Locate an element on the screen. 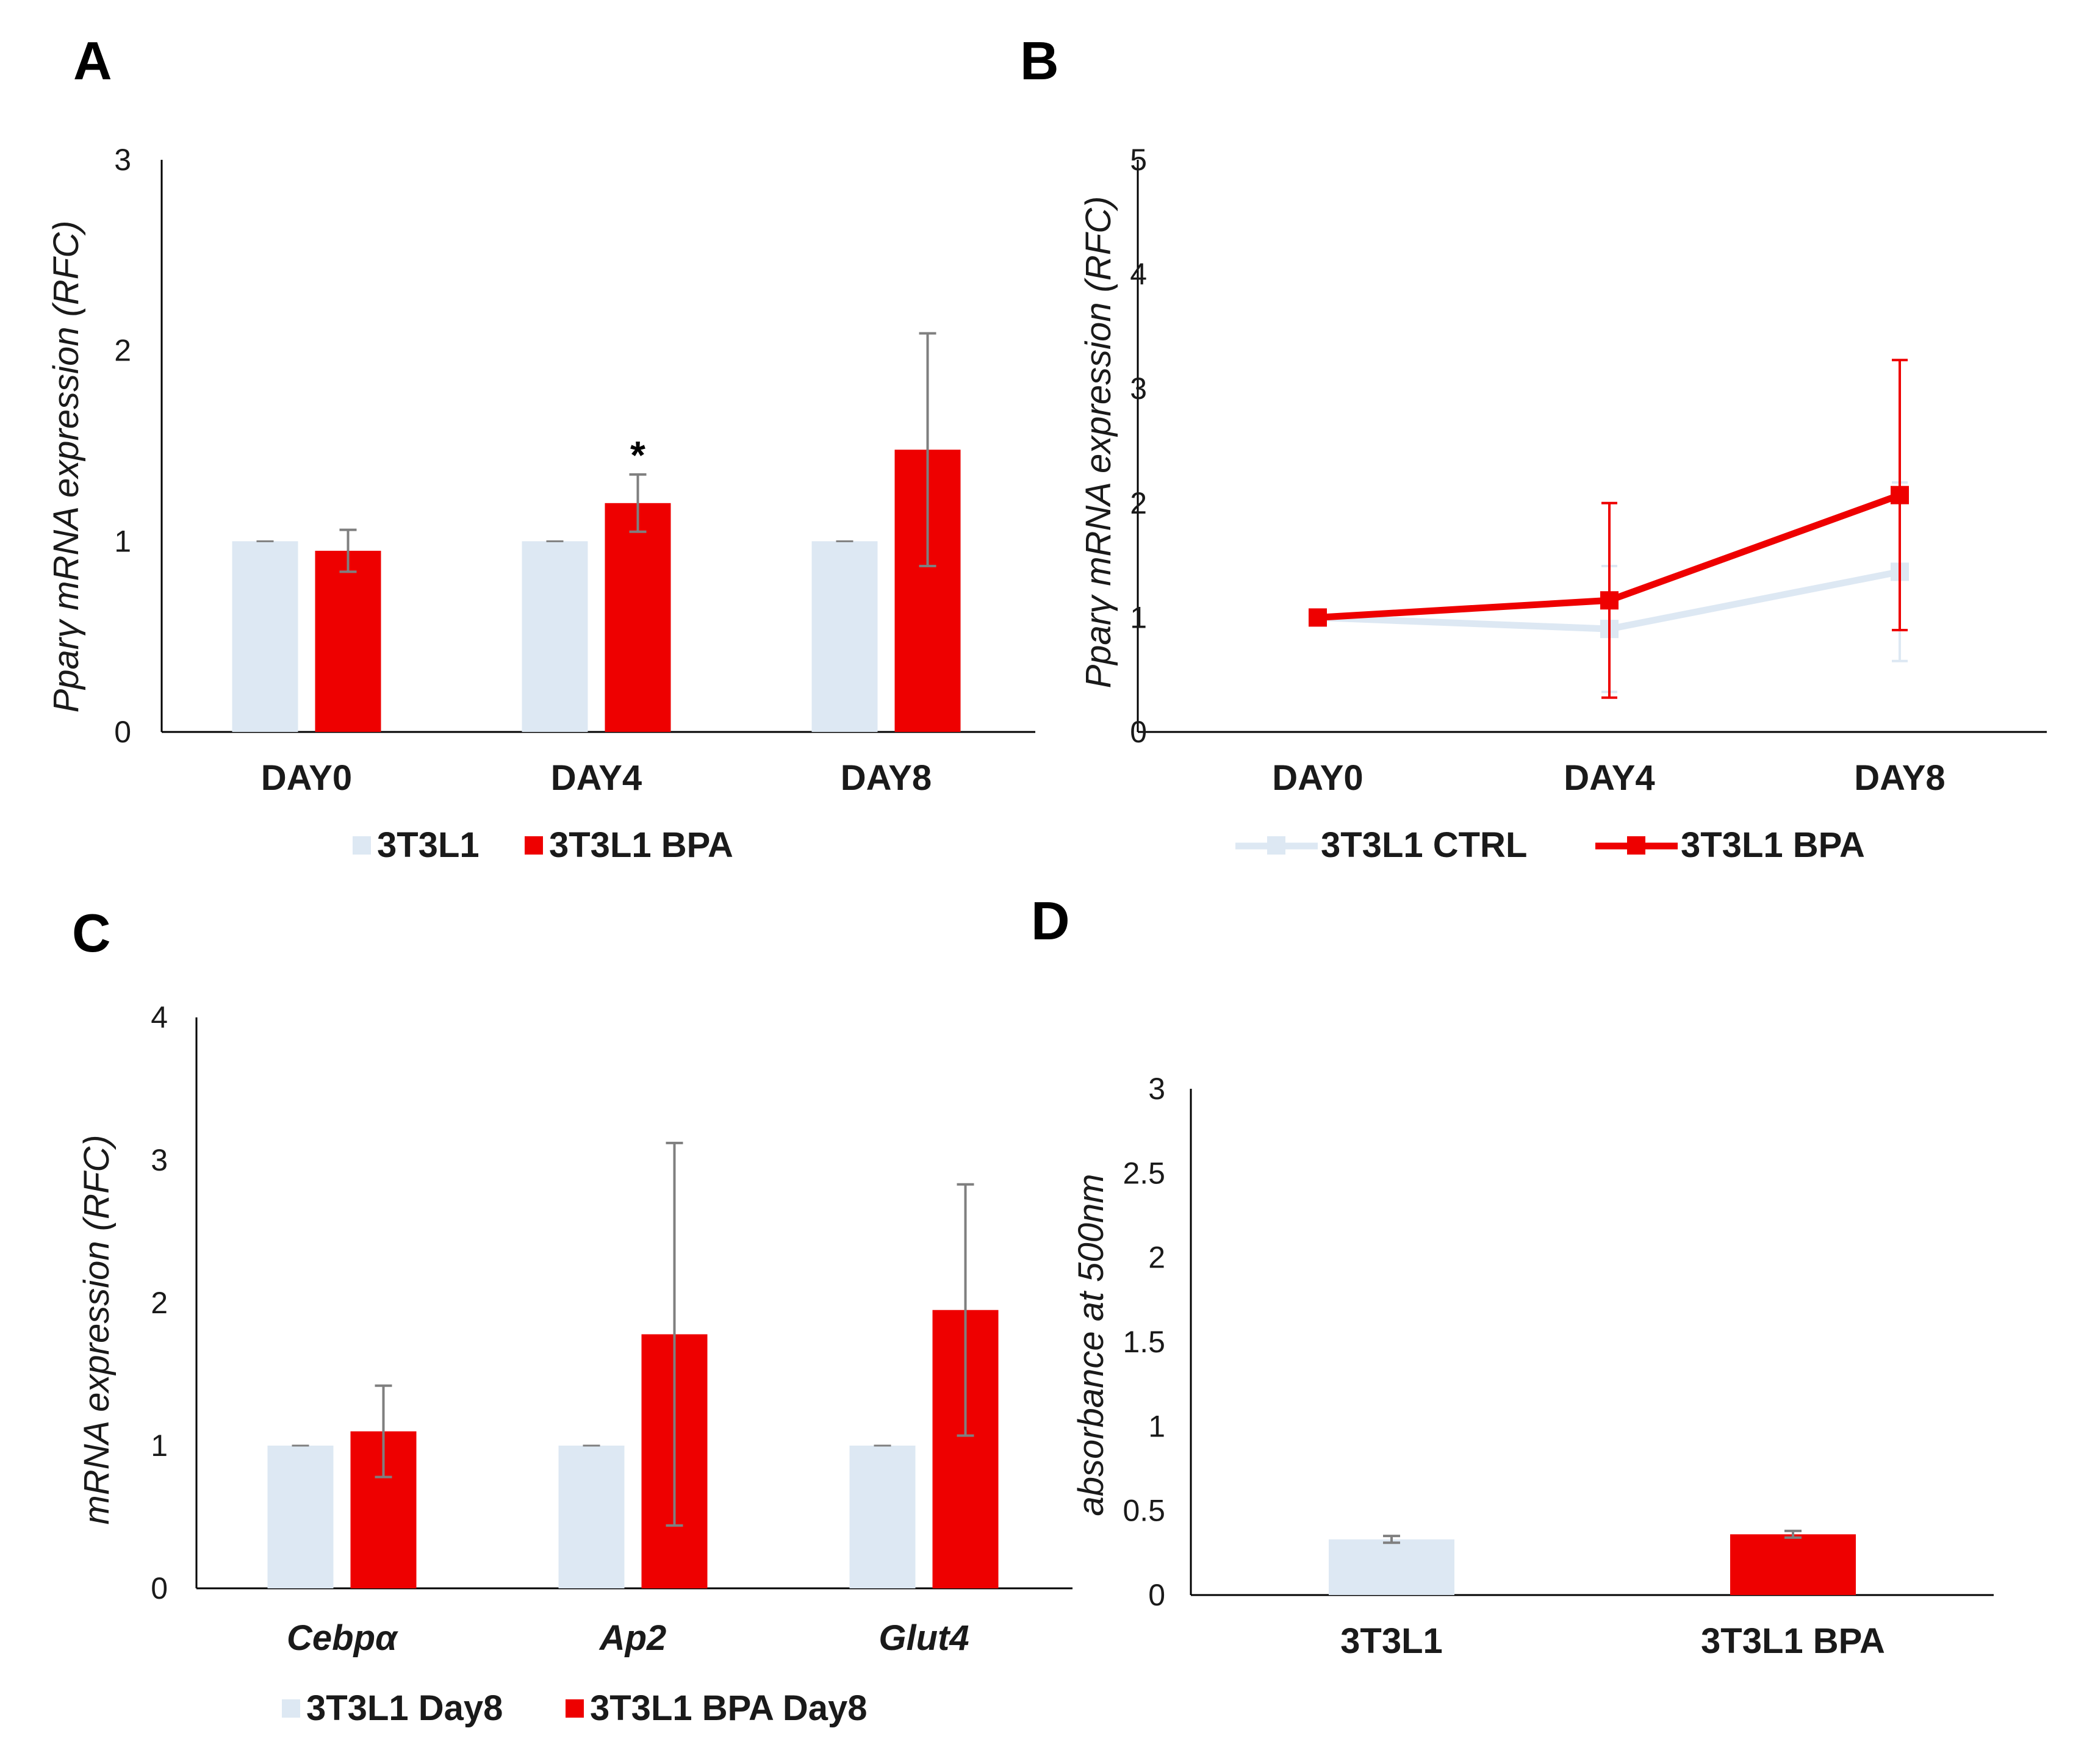 The width and height of the screenshot is (2084, 1764). panel-d-y-tick-label: 1.5 is located at coordinates (1144, 1342).